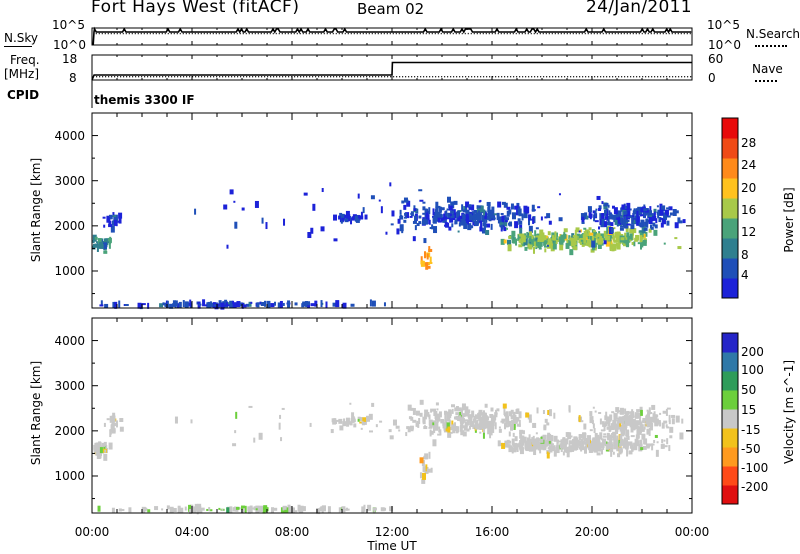 The image size is (800, 554). Describe the element at coordinates (18, 46) in the screenshot. I see `nsky-label-underline` at that location.